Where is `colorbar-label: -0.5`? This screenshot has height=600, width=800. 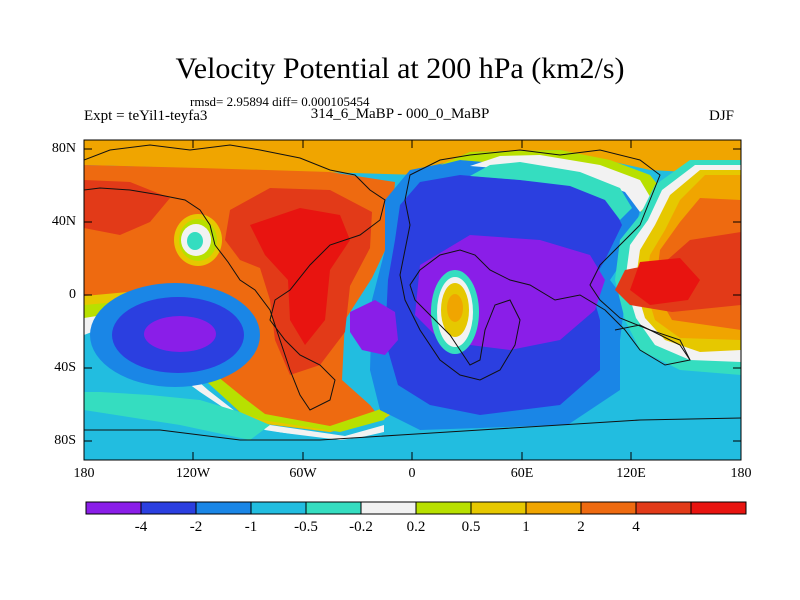 colorbar-label: -0.5 is located at coordinates (306, 527).